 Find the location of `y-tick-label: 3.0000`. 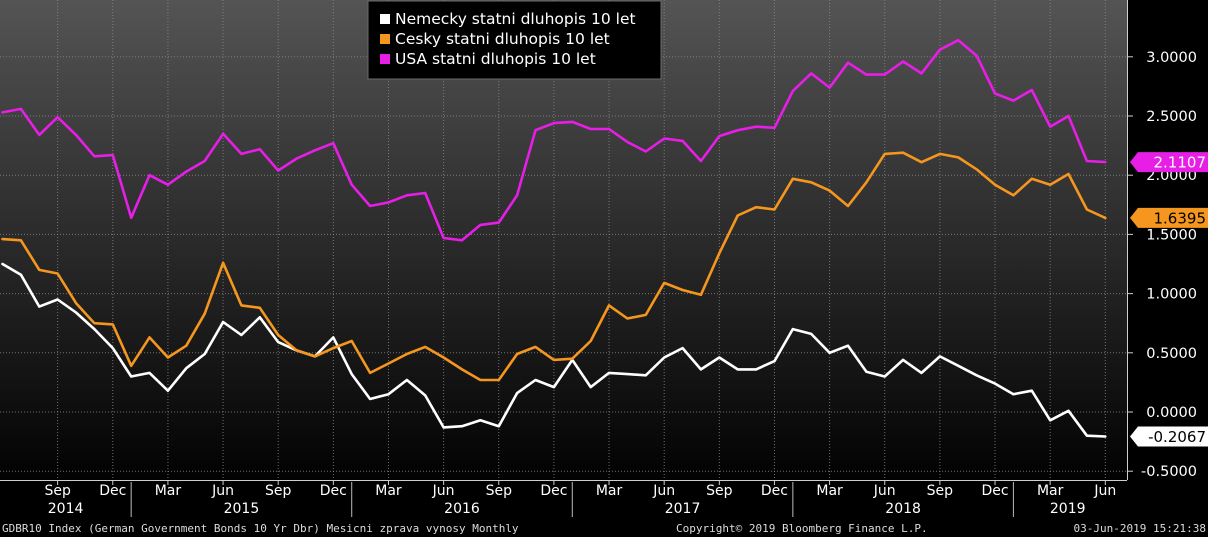

y-tick-label: 3.0000 is located at coordinates (1171, 58).